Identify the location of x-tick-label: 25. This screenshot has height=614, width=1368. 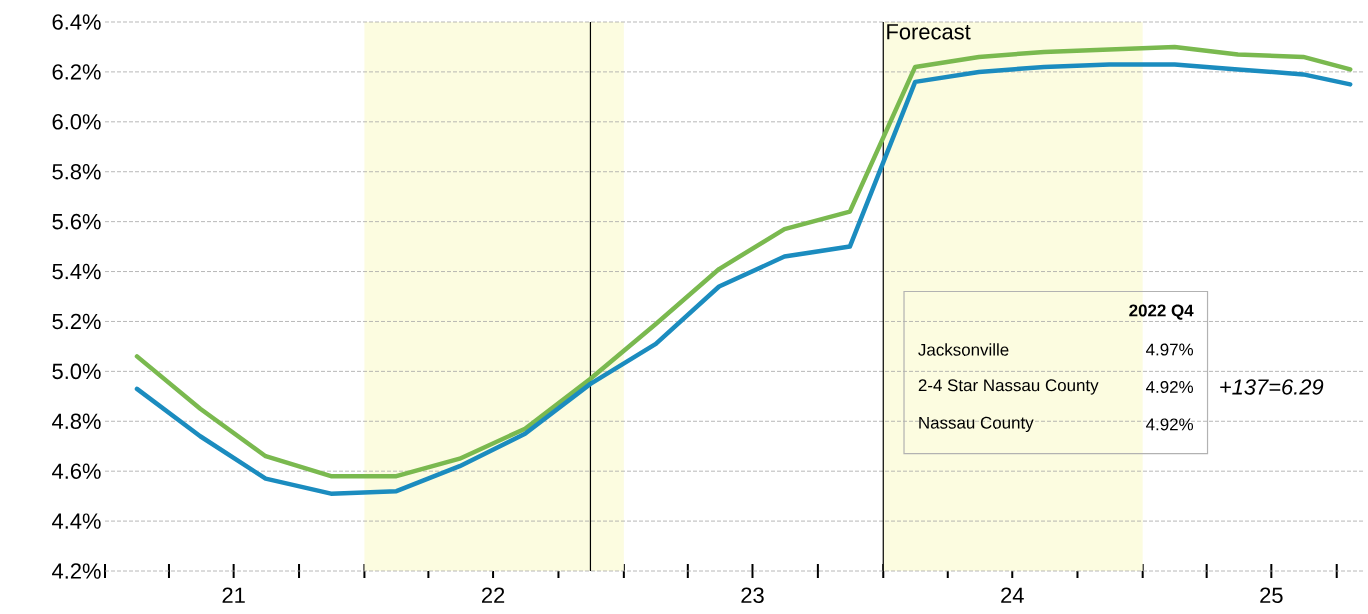
(1271, 595).